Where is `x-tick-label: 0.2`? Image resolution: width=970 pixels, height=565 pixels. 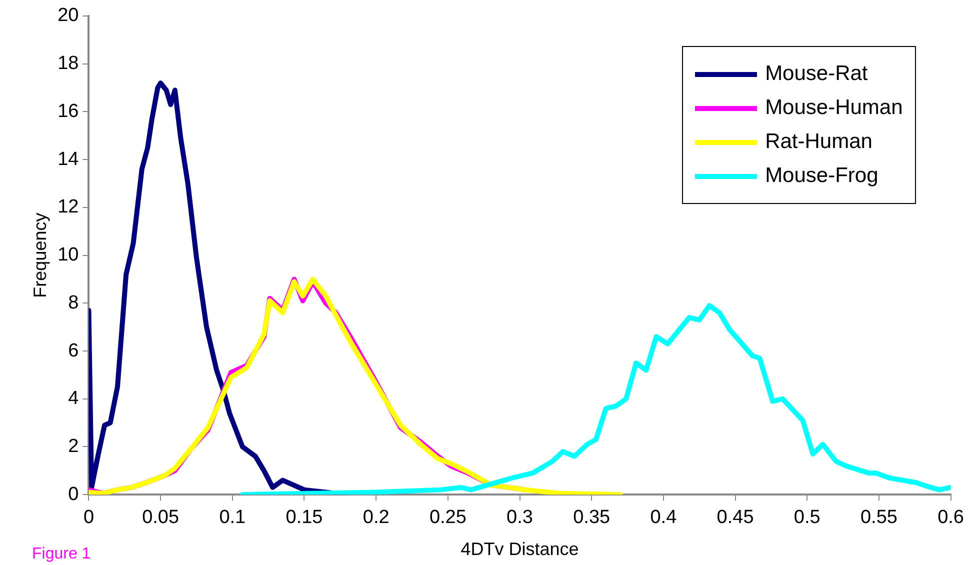 x-tick-label: 0.2 is located at coordinates (376, 517).